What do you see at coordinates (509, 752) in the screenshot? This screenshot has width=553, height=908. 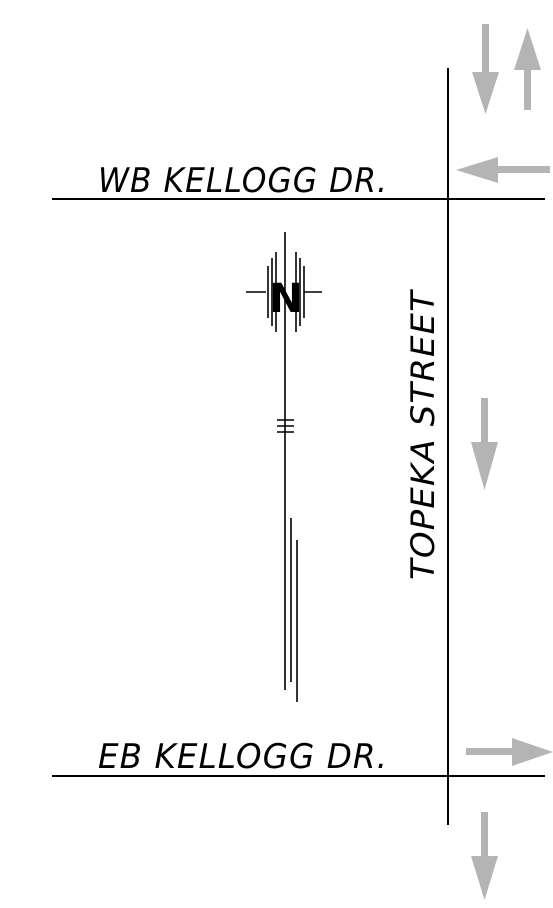 I see `arrow-right-icon` at bounding box center [509, 752].